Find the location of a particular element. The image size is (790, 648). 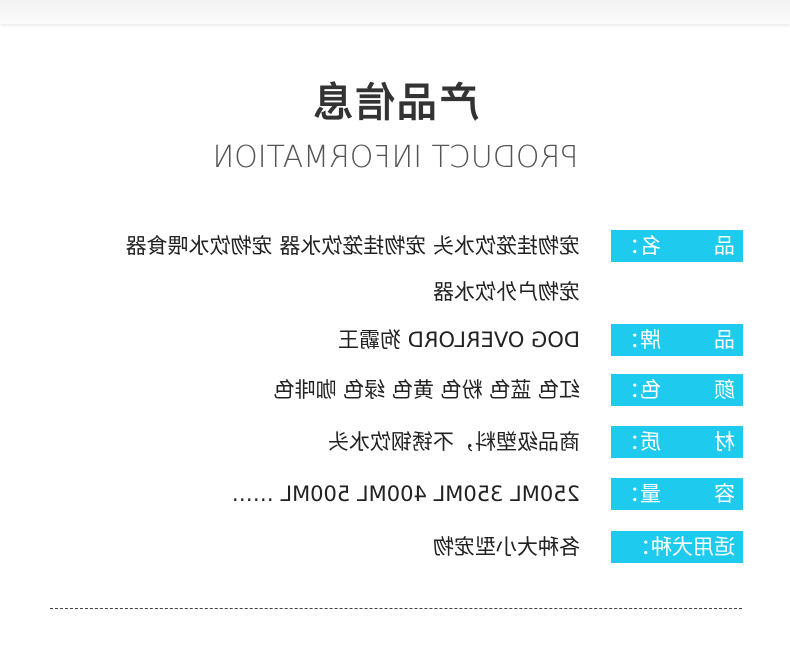

row-value: 宠物挂笼饮水头 宠物挂笼饮水器 宠物饮水喂食器 is located at coordinates (352, 246).